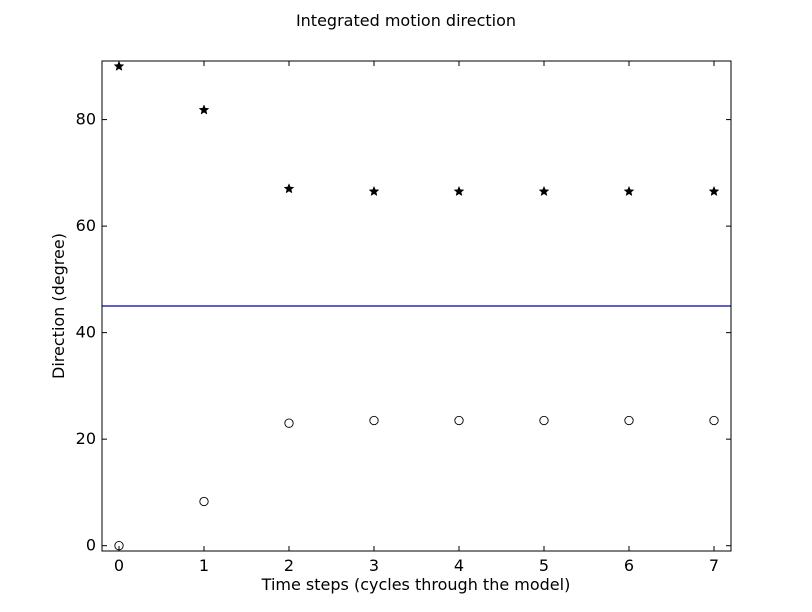  Describe the element at coordinates (204, 565) in the screenshot. I see `x-tick-label: 1` at that location.